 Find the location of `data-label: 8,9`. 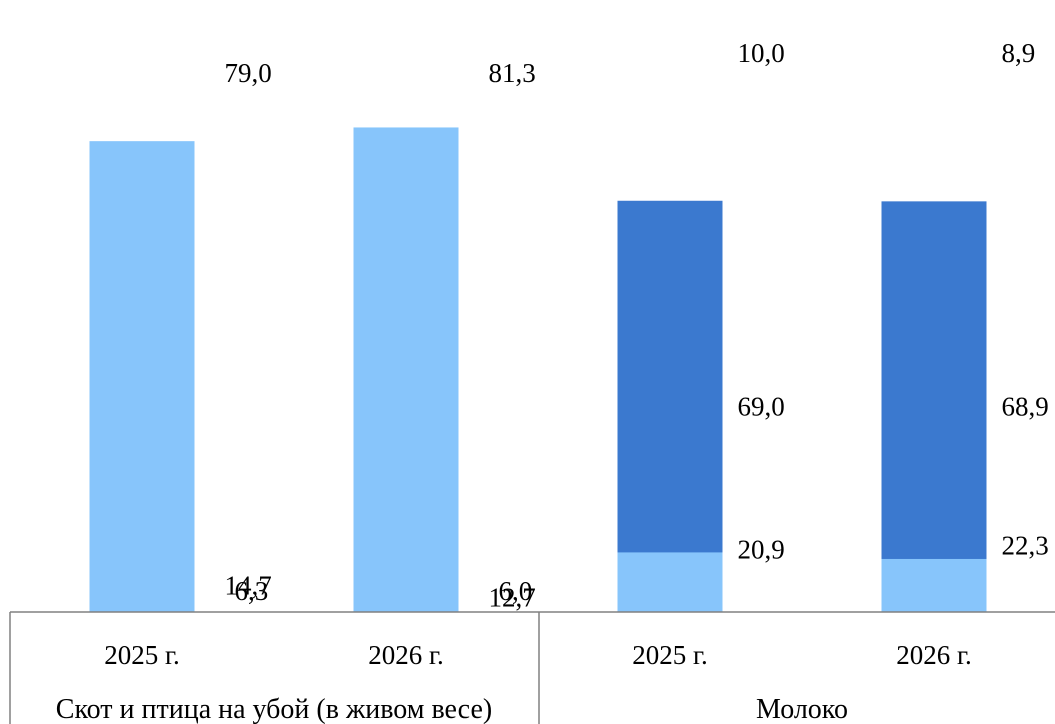

data-label: 8,9 is located at coordinates (1019, 53).